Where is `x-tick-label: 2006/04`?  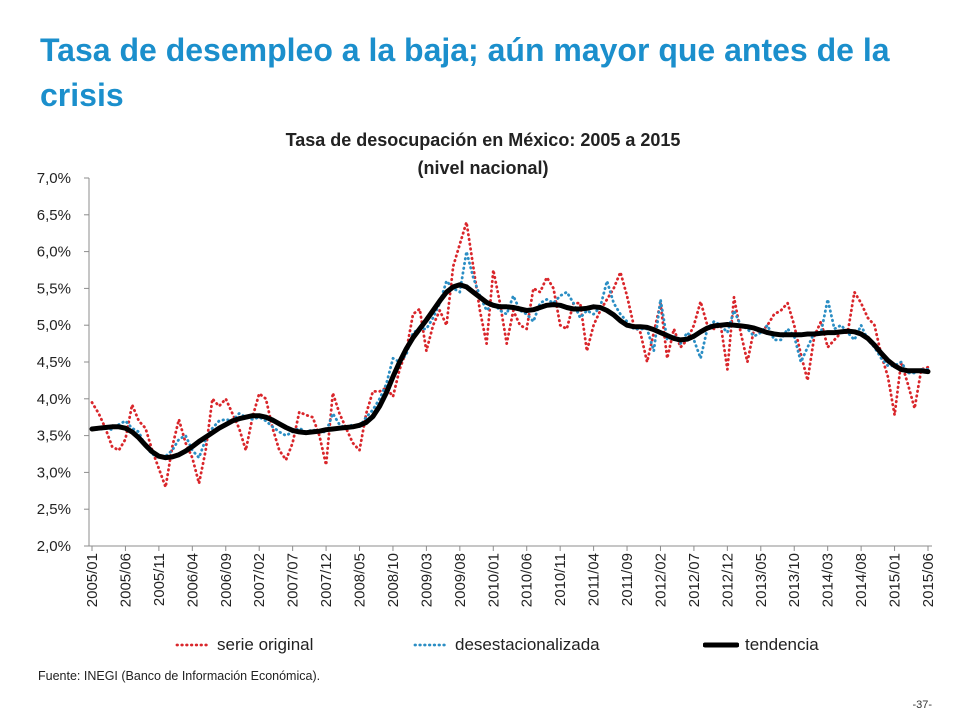
x-tick-label: 2006/04 is located at coordinates (192, 580).